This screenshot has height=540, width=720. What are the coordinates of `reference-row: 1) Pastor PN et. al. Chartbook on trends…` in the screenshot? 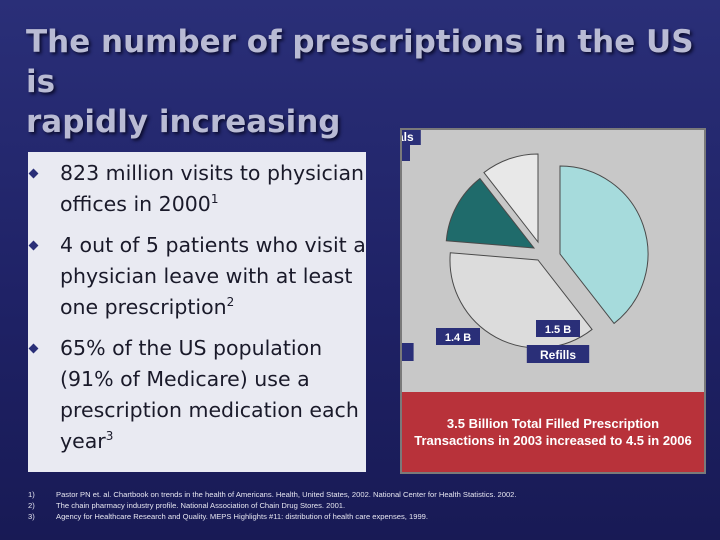 It's located at (368, 494).